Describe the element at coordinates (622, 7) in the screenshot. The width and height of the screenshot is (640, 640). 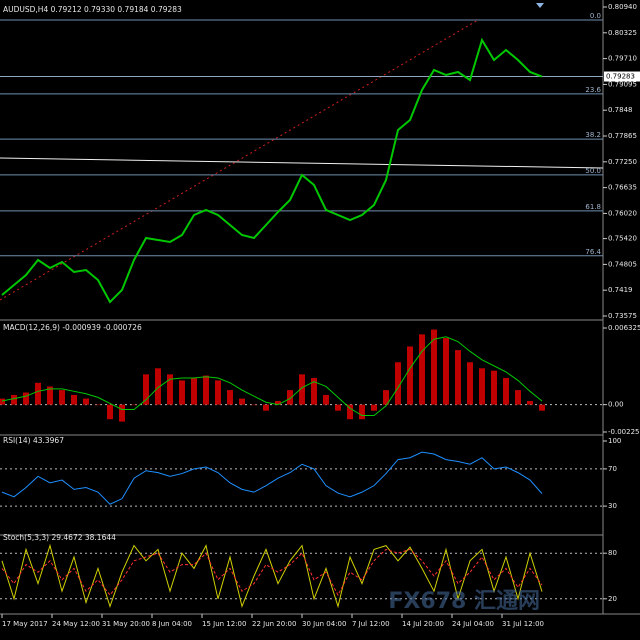
I see `y-tick-label: 0.80940` at that location.